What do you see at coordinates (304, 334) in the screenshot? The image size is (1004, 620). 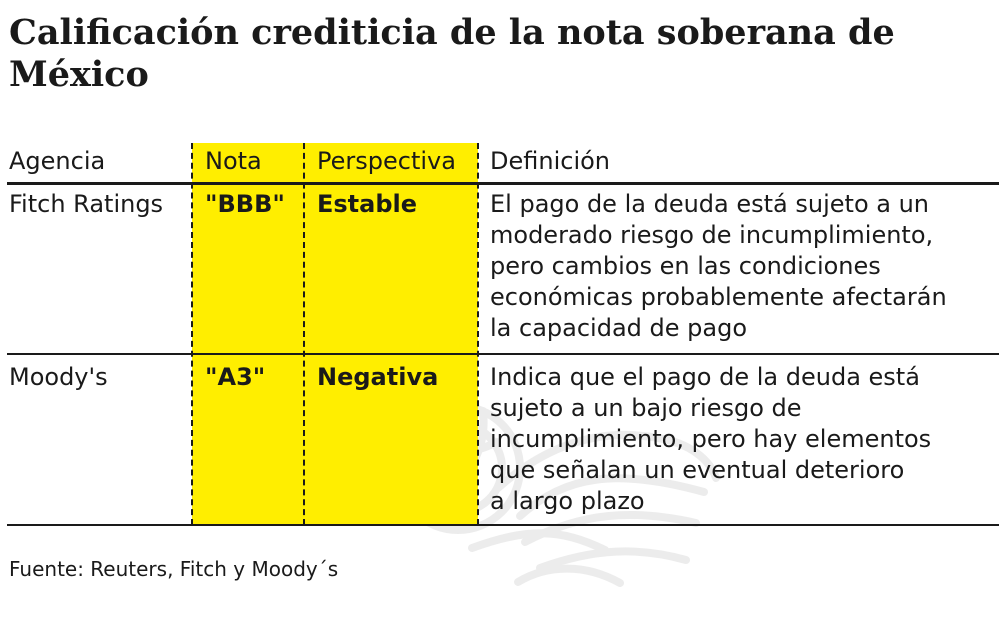 I see `column-divider-perspectiva` at bounding box center [304, 334].